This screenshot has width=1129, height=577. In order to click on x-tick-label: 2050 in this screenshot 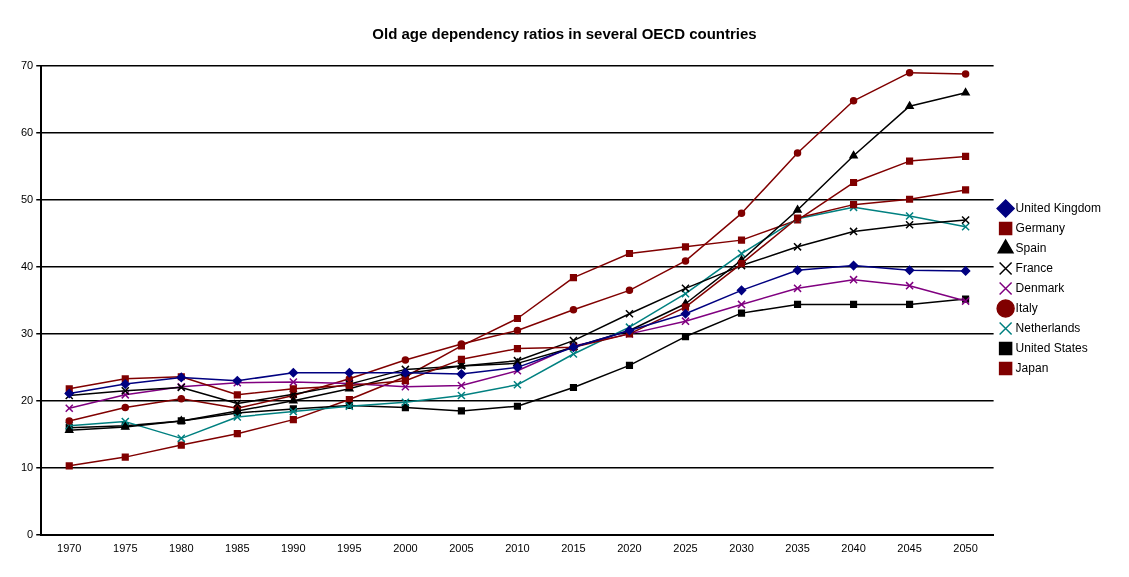, I will do `click(965, 548)`.